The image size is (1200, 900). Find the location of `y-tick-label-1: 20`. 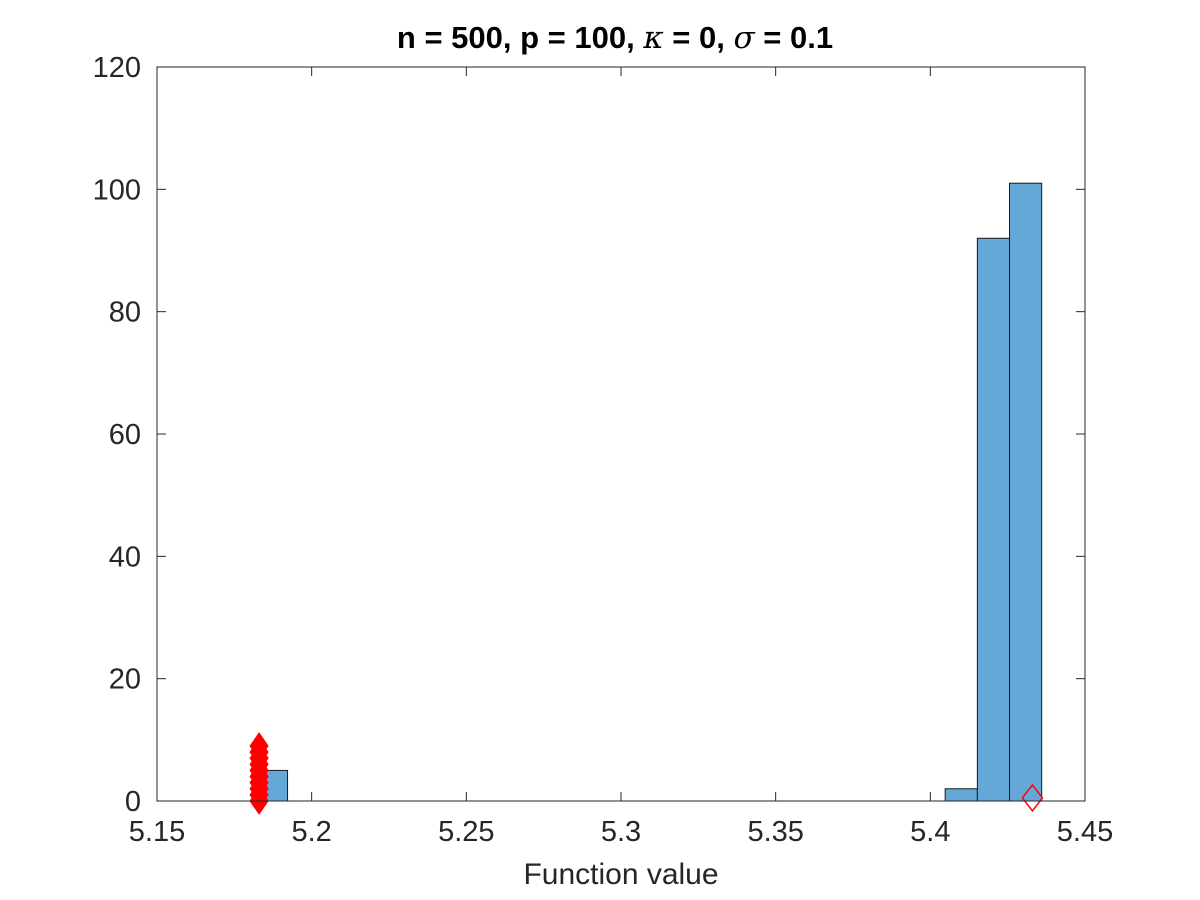

y-tick-label-1: 20 is located at coordinates (125, 680).